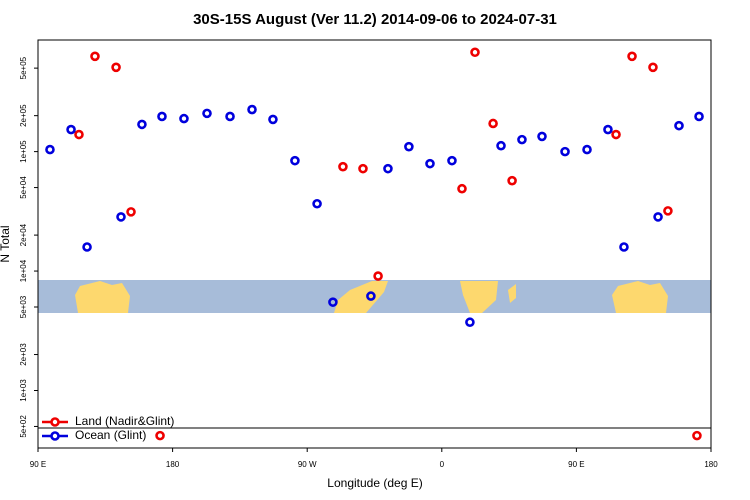 The height and width of the screenshot is (500, 750). Describe the element at coordinates (23, 187) in the screenshot. I see `y-tick-label: 5e+04` at that location.